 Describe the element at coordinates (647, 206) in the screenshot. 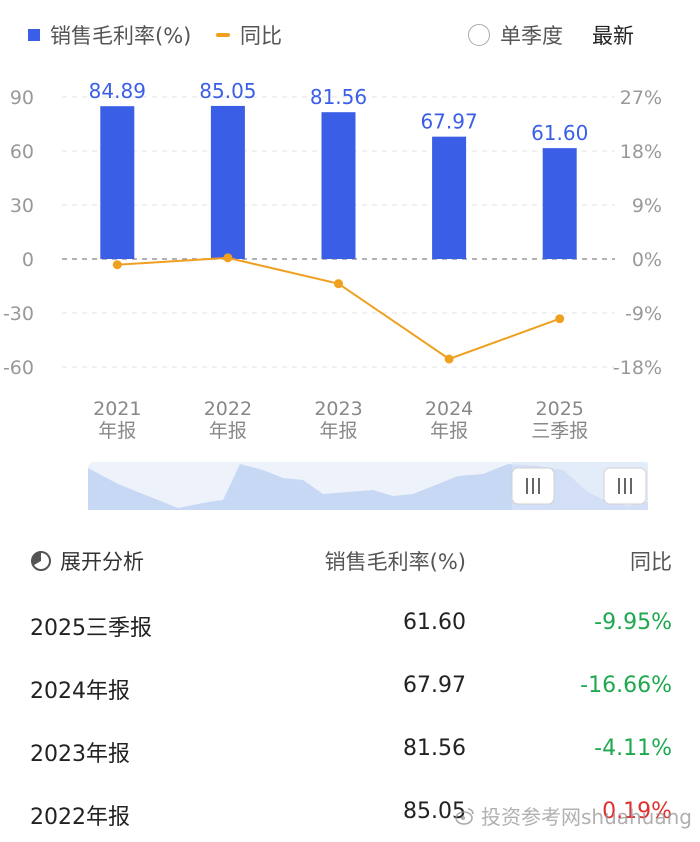

I see `y-tick-label-right: 9%` at that location.